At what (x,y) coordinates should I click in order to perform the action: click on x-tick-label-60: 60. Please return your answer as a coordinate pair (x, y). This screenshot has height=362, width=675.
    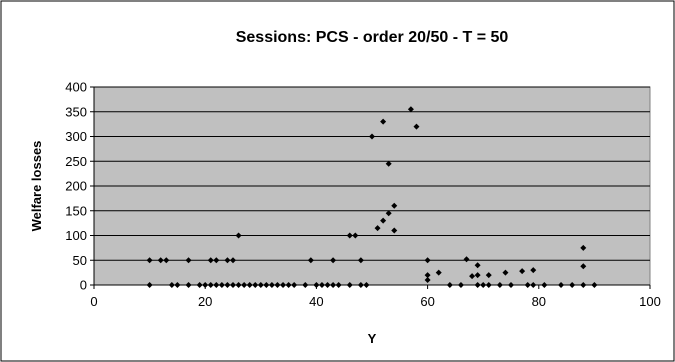
    Looking at the image, I should click on (427, 301).